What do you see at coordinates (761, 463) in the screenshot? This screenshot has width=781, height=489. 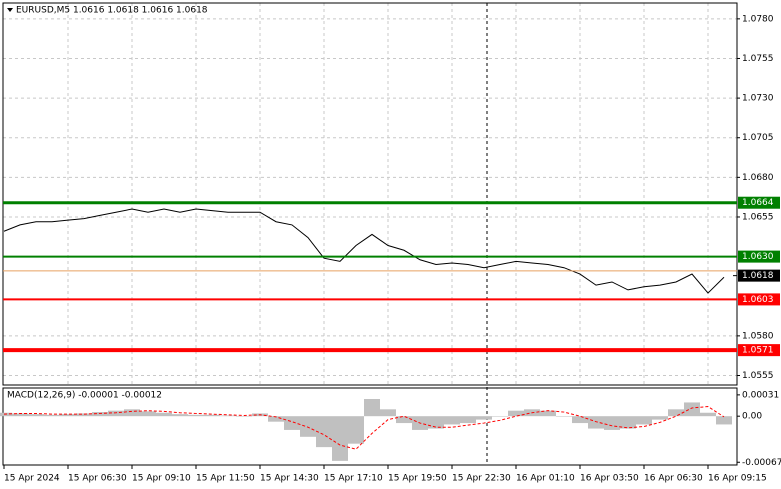 I see `y-tick-label: -0.00067` at bounding box center [761, 463].